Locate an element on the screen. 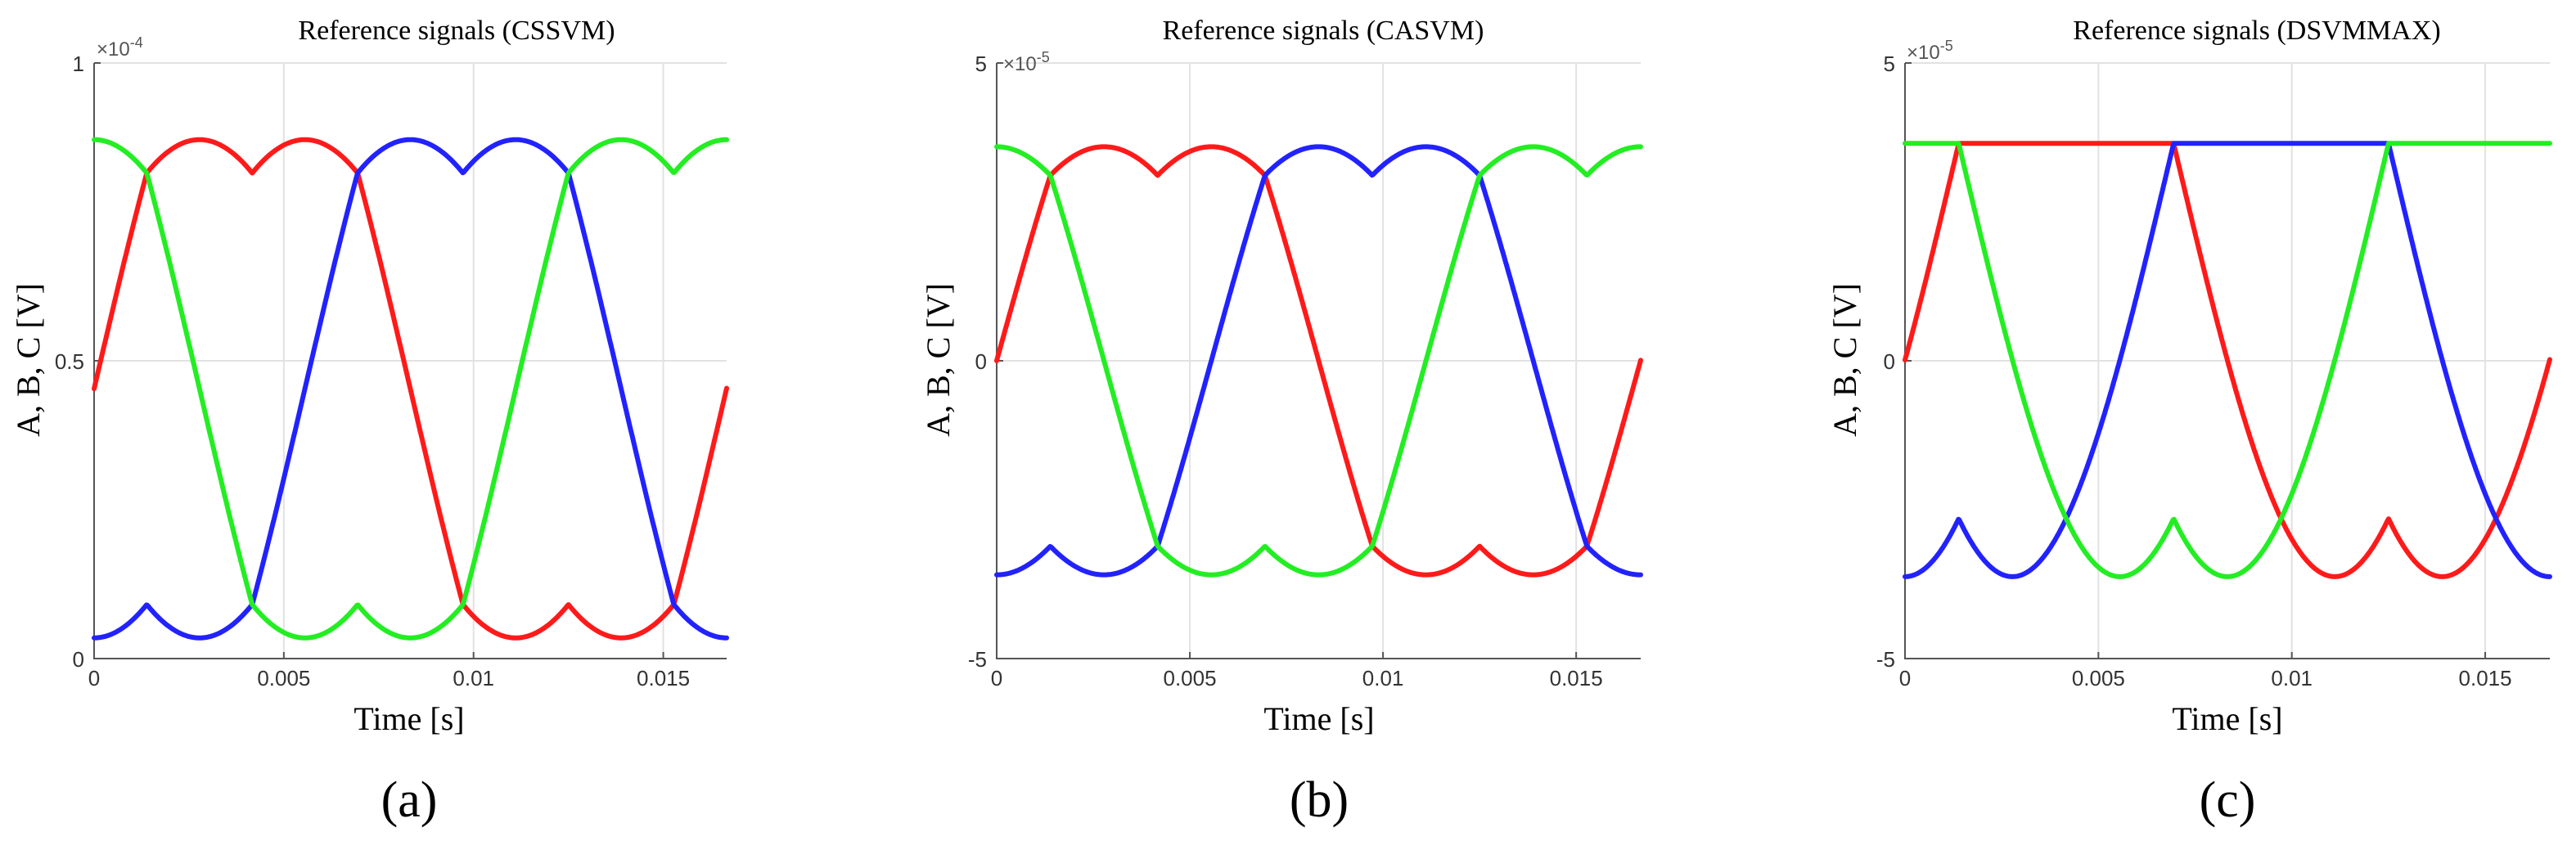 Image resolution: width=2576 pixels, height=841 pixels. y-tick-label: 1 is located at coordinates (78, 64).